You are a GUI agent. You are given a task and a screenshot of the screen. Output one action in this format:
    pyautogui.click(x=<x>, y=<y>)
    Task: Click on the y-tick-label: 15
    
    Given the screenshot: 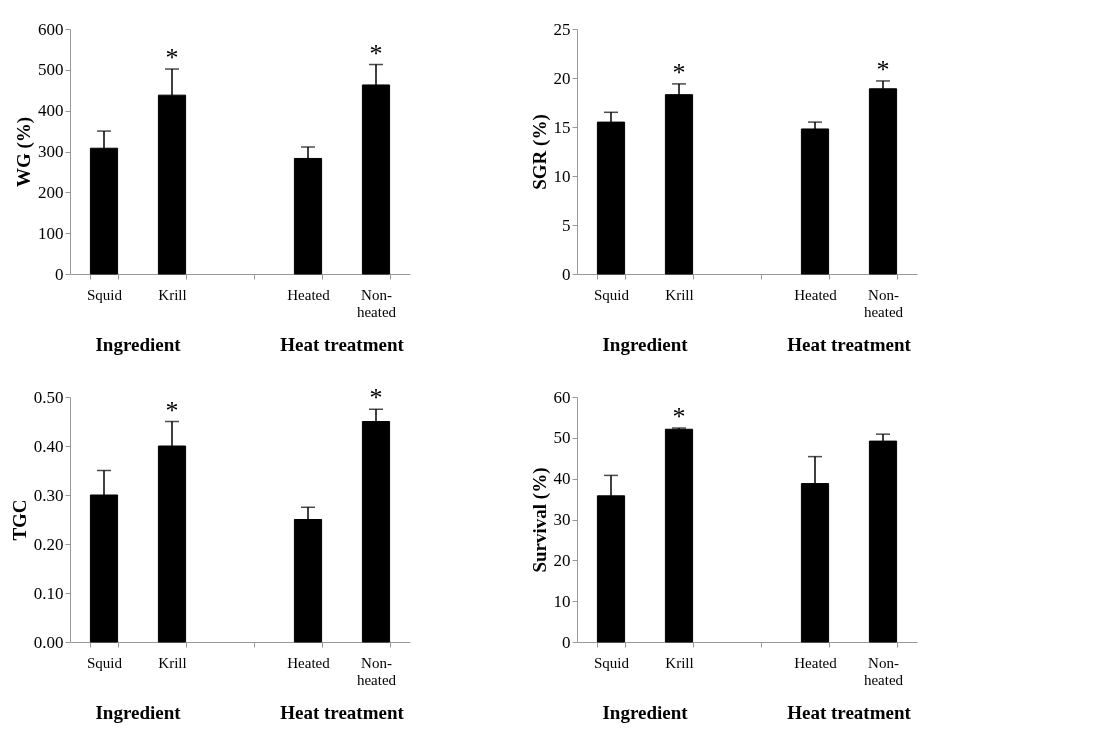 What is the action you would take?
    pyautogui.click(x=562, y=127)
    